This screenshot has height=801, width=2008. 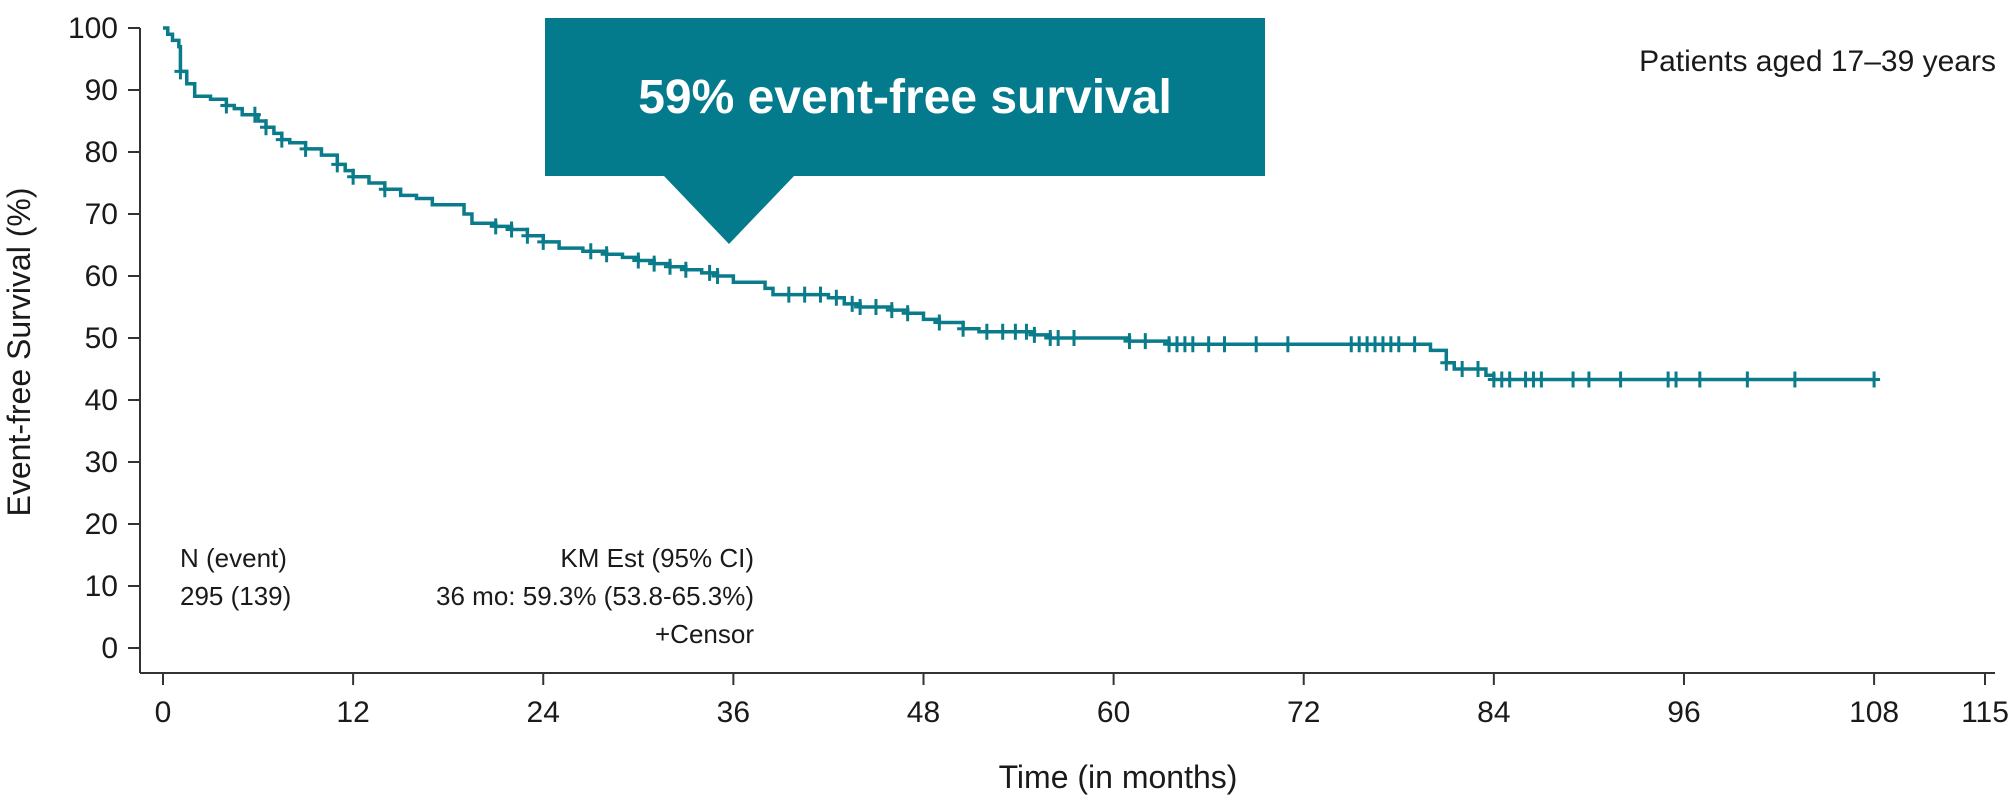 I want to click on censor-legend: +Censor, so click(x=704, y=634).